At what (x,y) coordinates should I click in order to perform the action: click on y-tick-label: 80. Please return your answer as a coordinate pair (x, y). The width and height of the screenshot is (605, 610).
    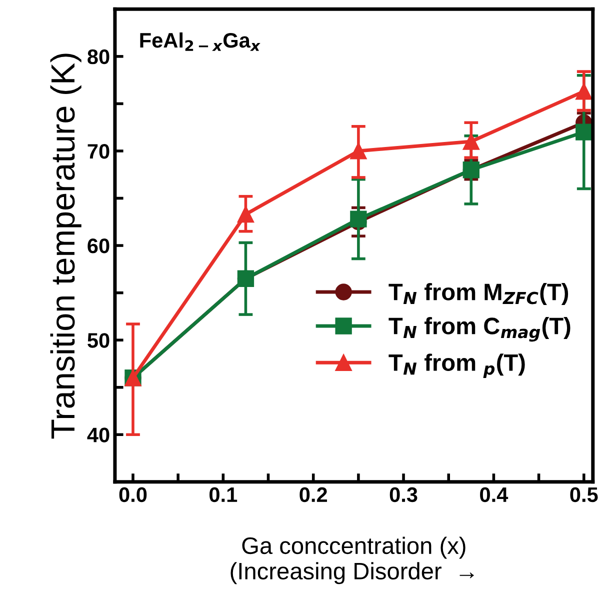
    Looking at the image, I should click on (99, 56).